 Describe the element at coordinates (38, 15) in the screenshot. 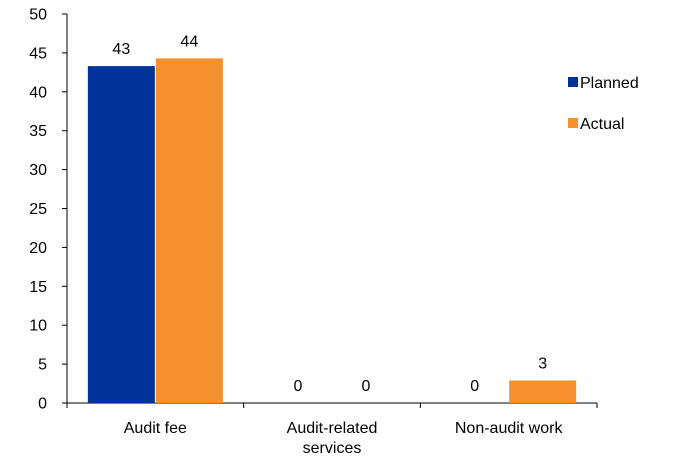

I see `y-tick-label: 50` at that location.